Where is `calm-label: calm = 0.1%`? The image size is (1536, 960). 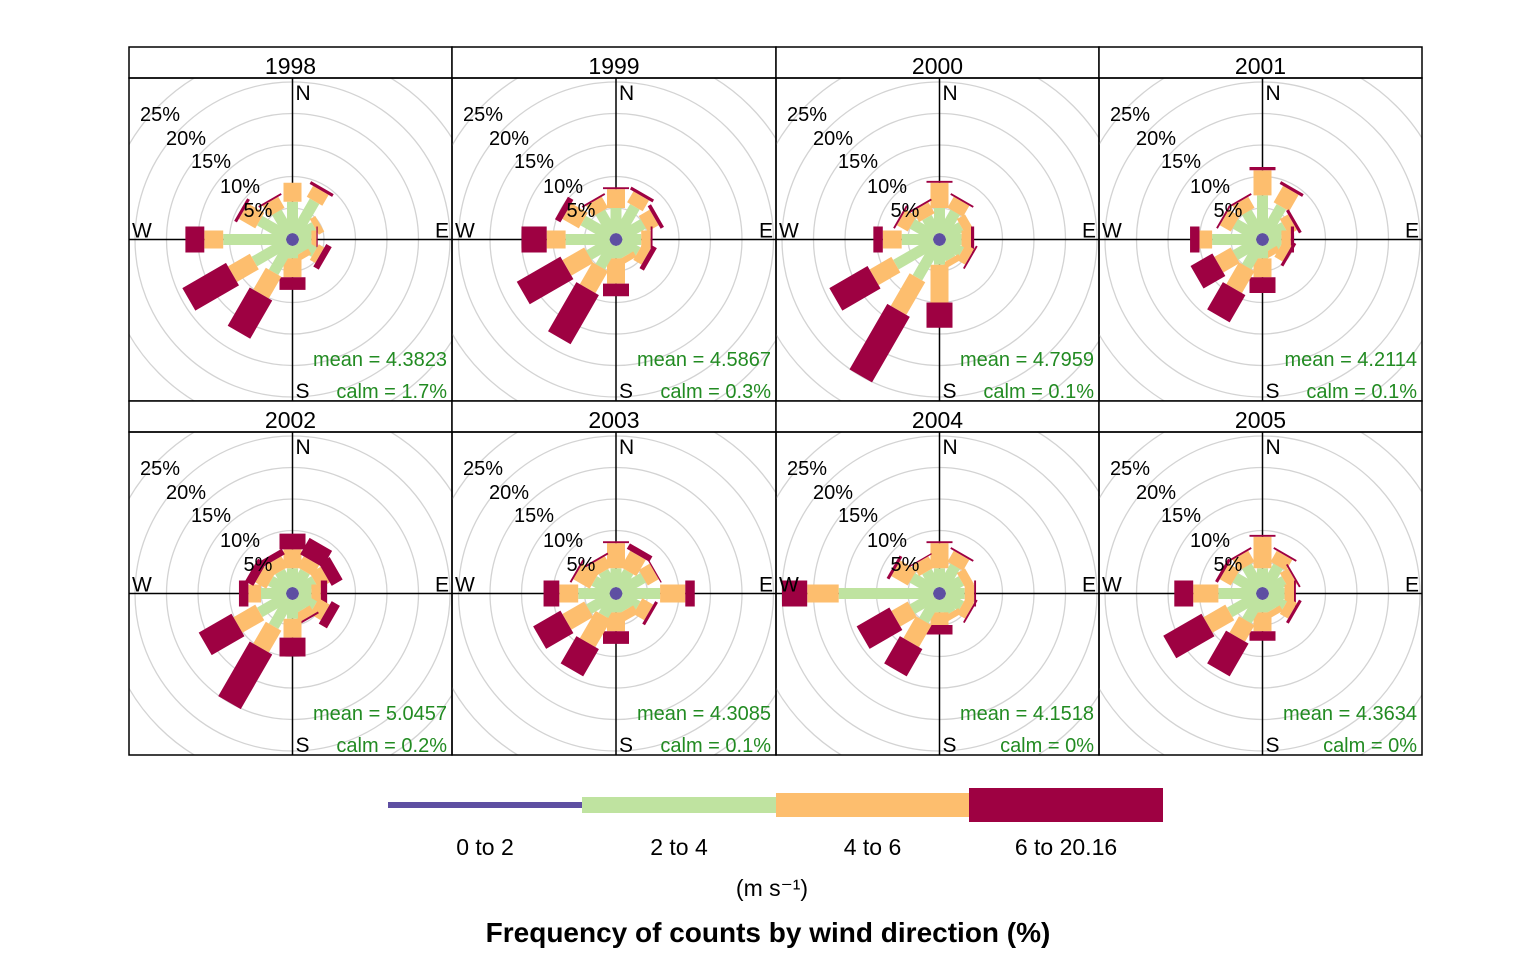 calm-label: calm = 0.1% is located at coordinates (715, 746).